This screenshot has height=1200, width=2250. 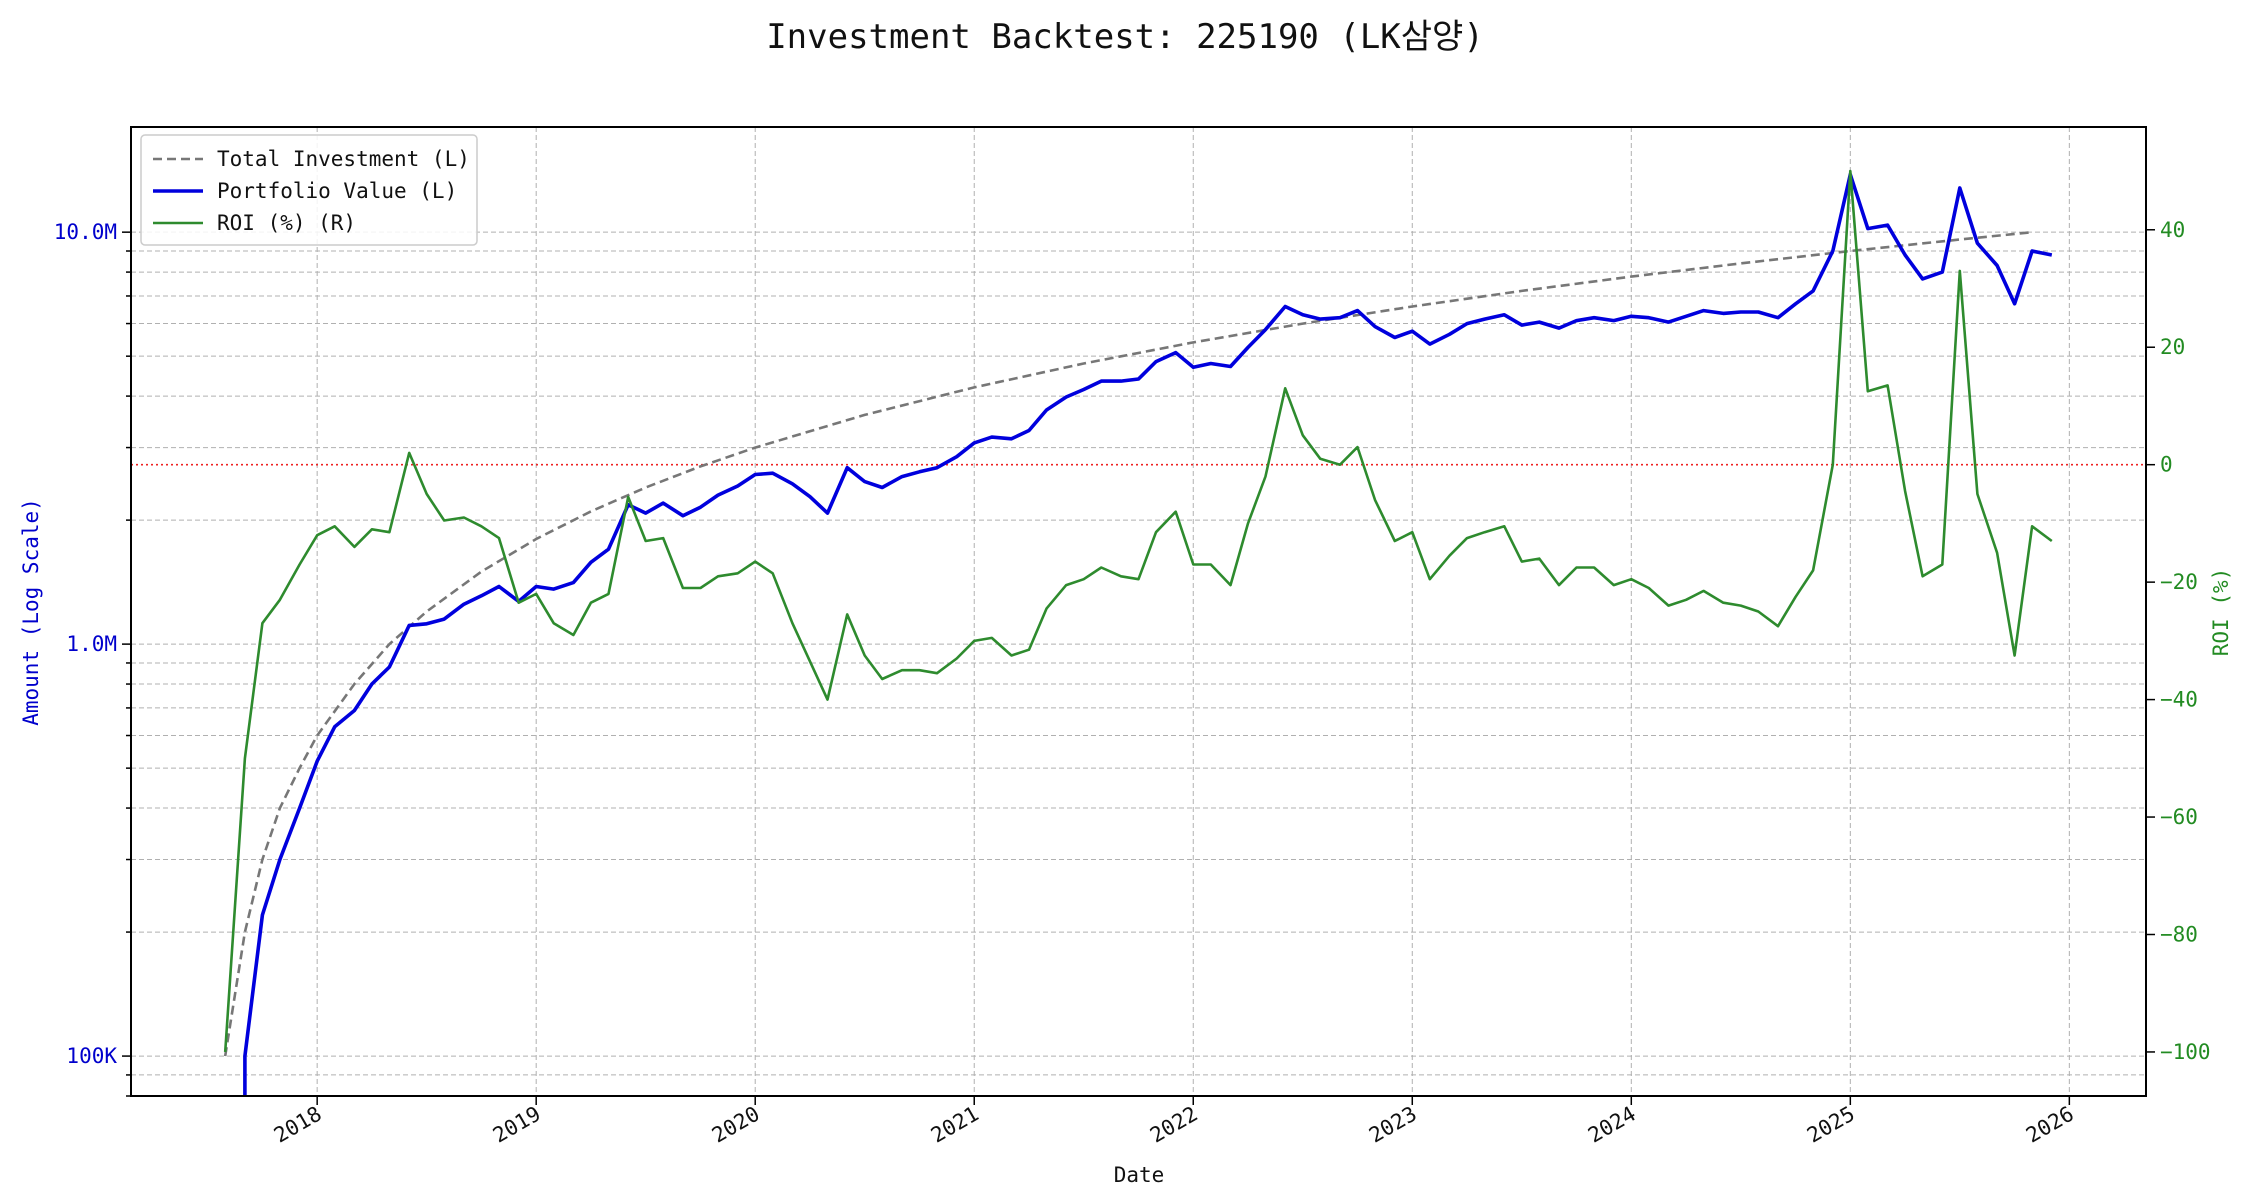 I want to click on left-axis: 100K 1.0M 10.0M, so click(x=92, y=658).